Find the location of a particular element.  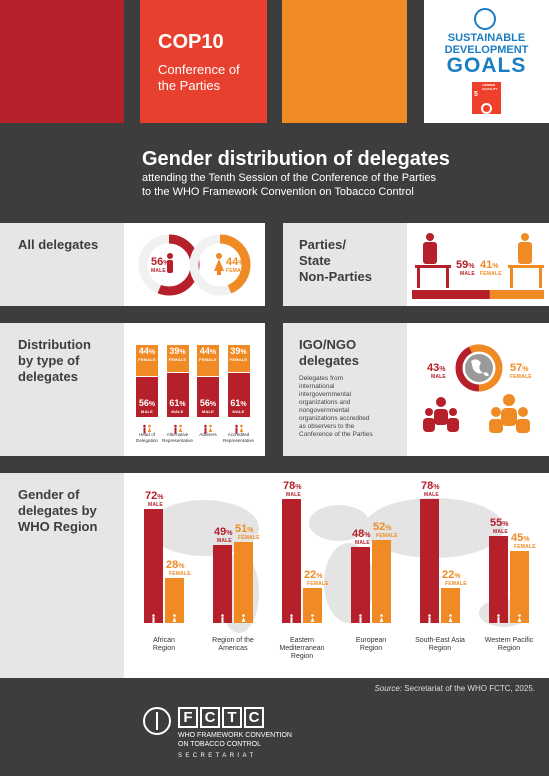

igo-male-label: MALE is located at coordinates (438, 377).